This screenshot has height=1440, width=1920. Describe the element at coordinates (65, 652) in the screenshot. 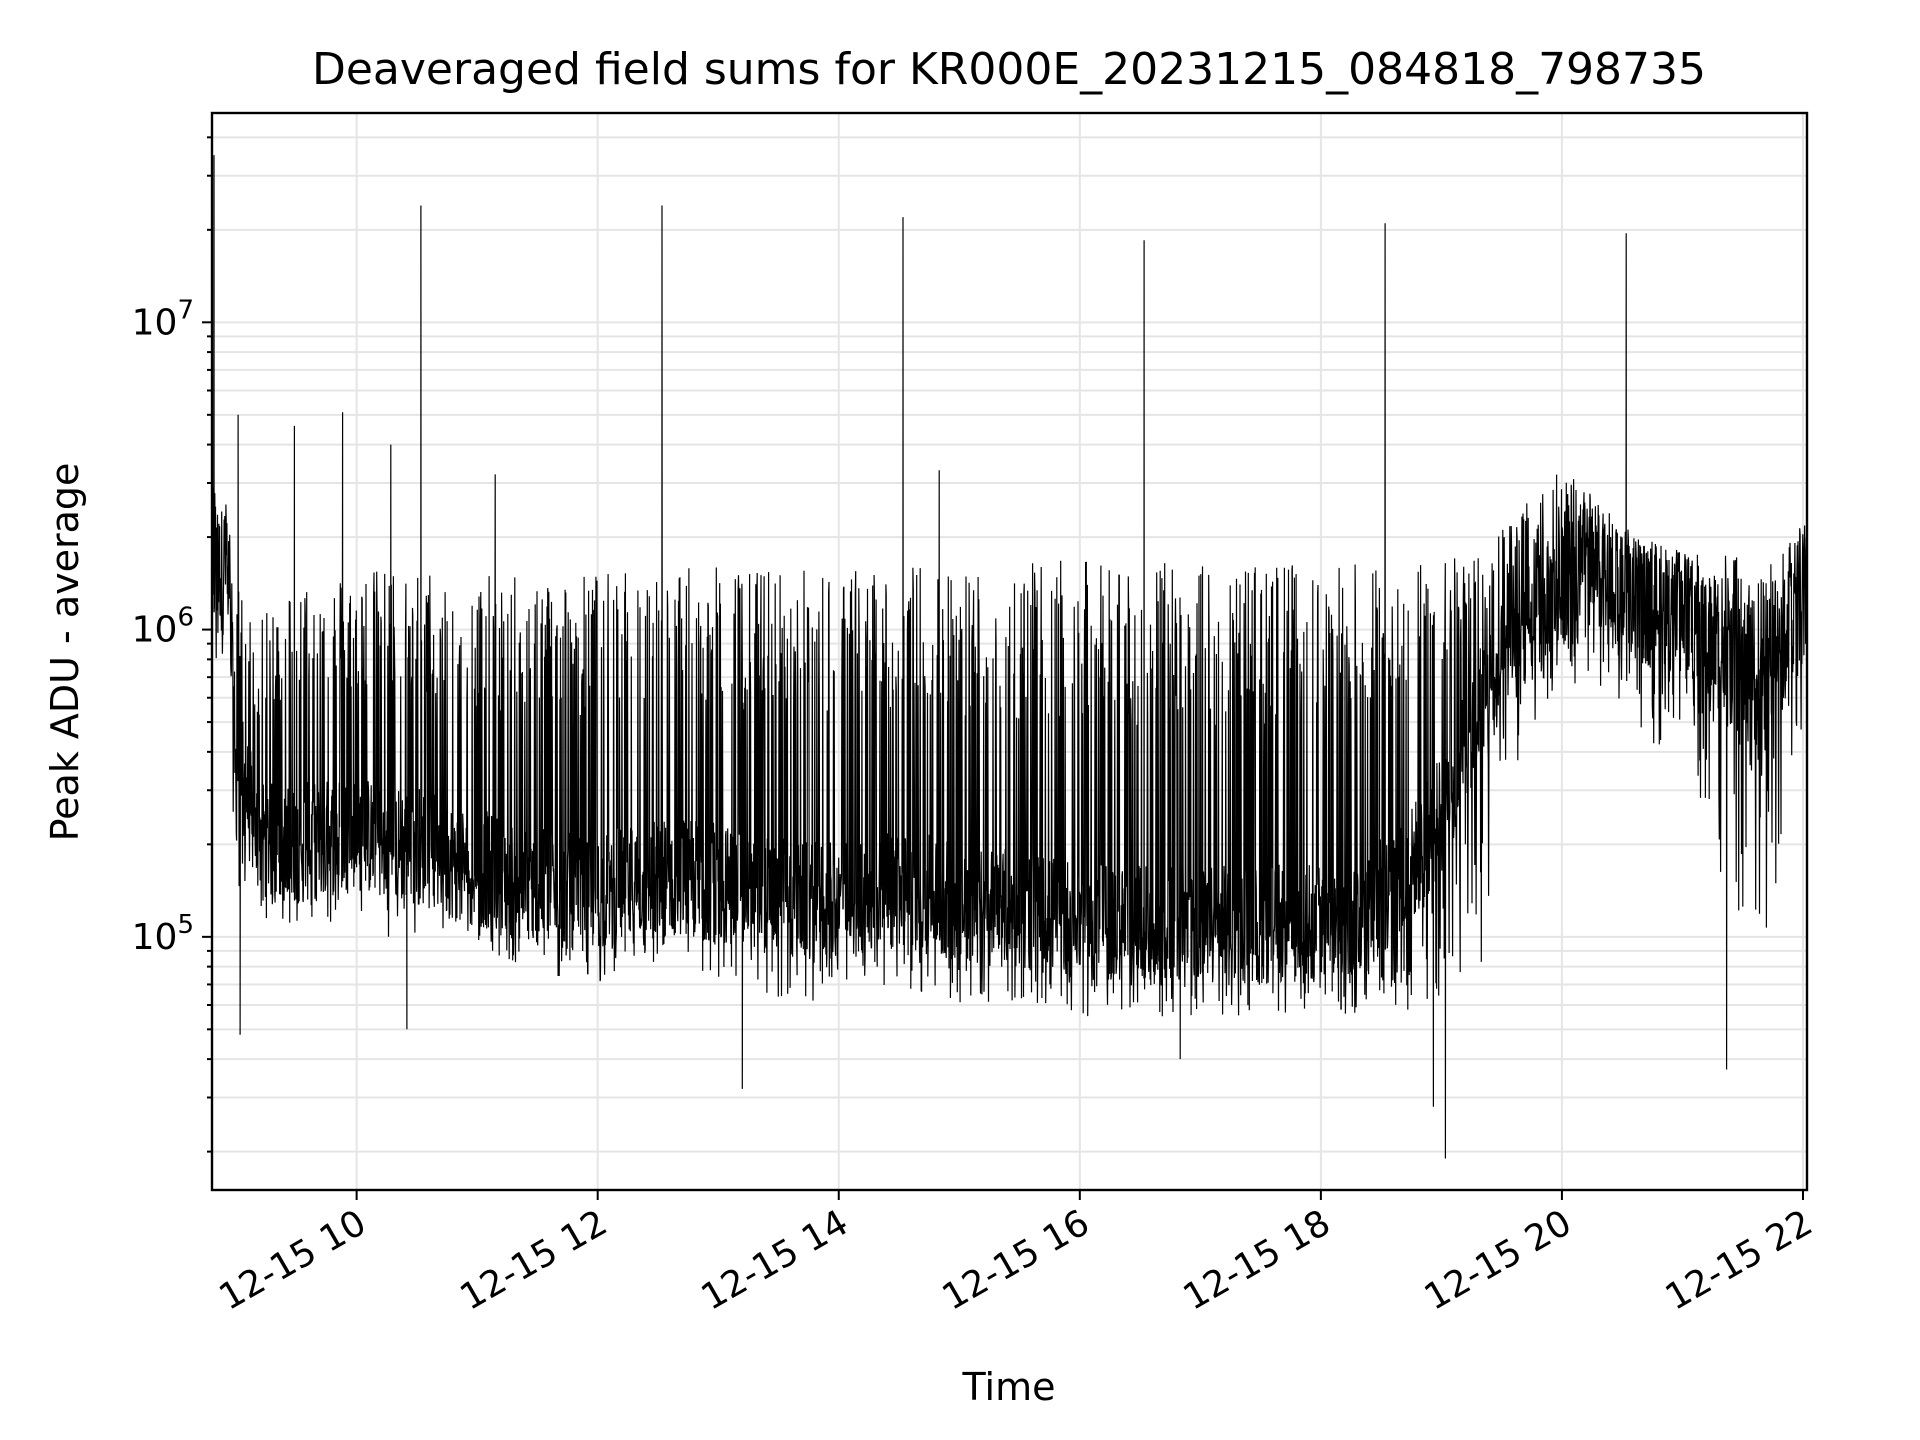

I see `y-axis-label: Peak ADU - average` at that location.